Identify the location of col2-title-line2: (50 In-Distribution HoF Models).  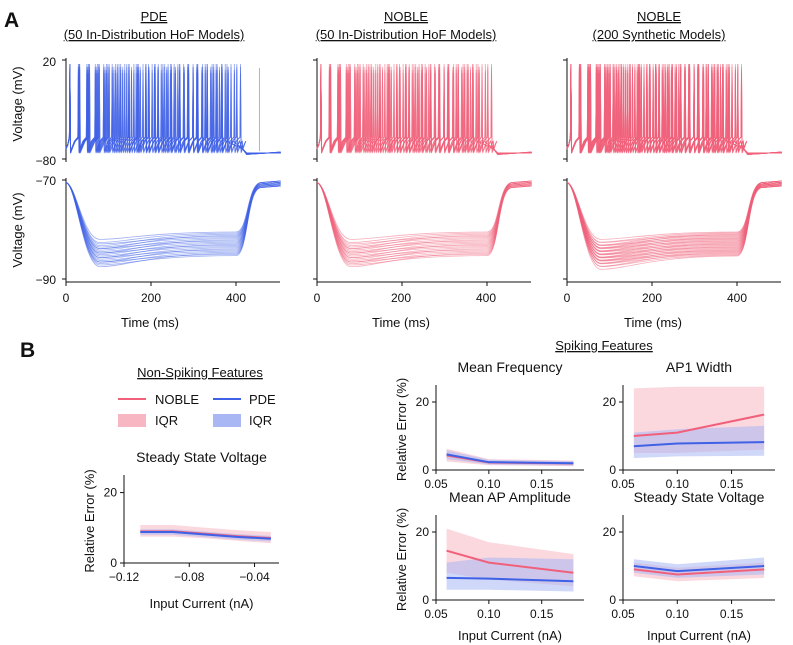
(406, 34).